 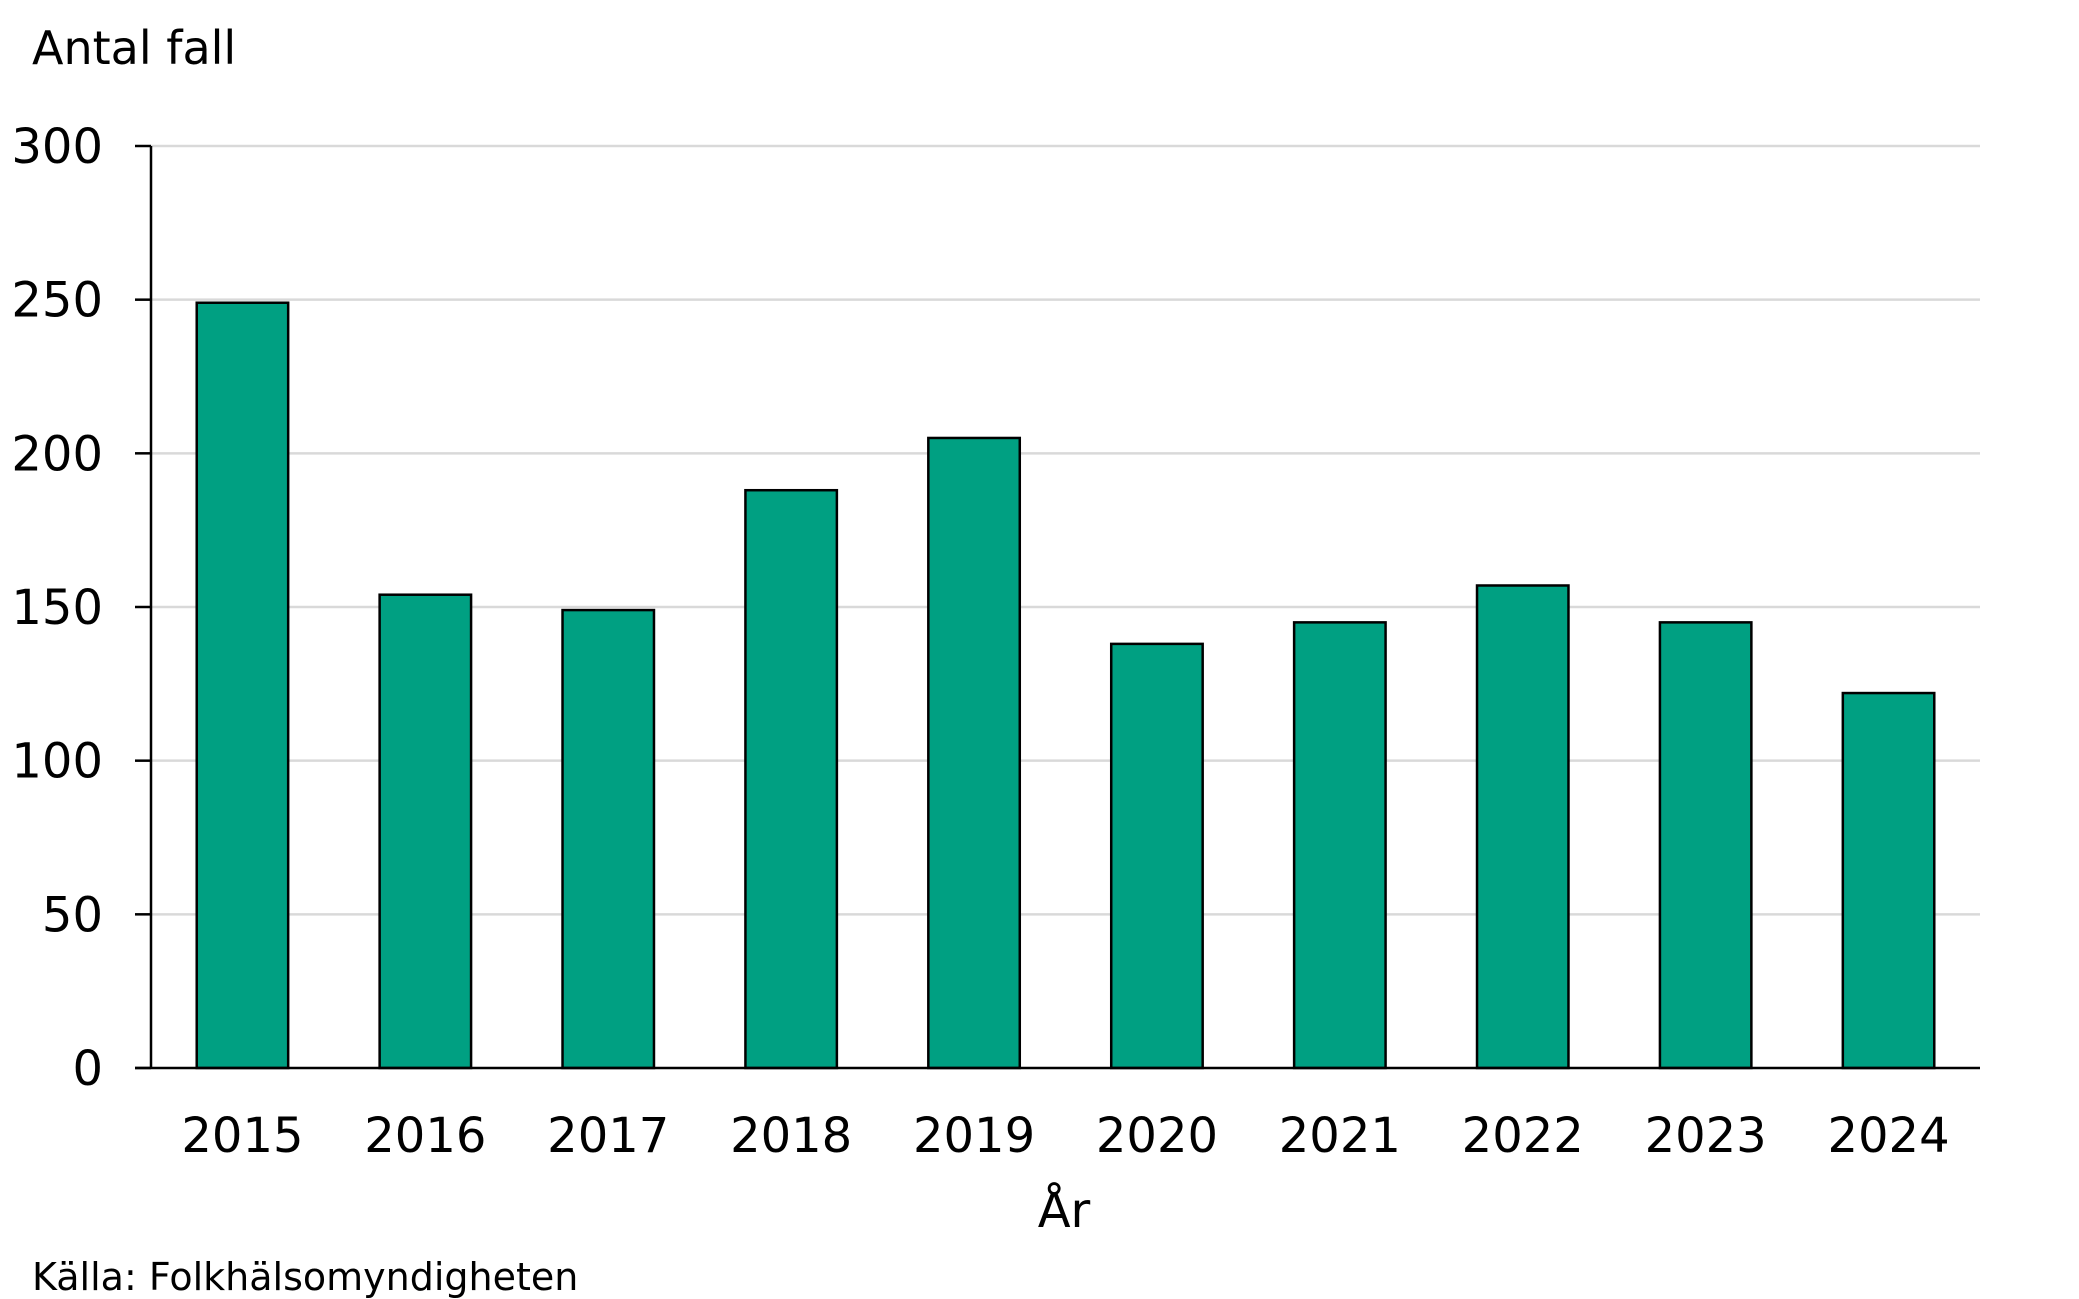 What do you see at coordinates (57, 762) in the screenshot?
I see `y-tick-label: 100` at bounding box center [57, 762].